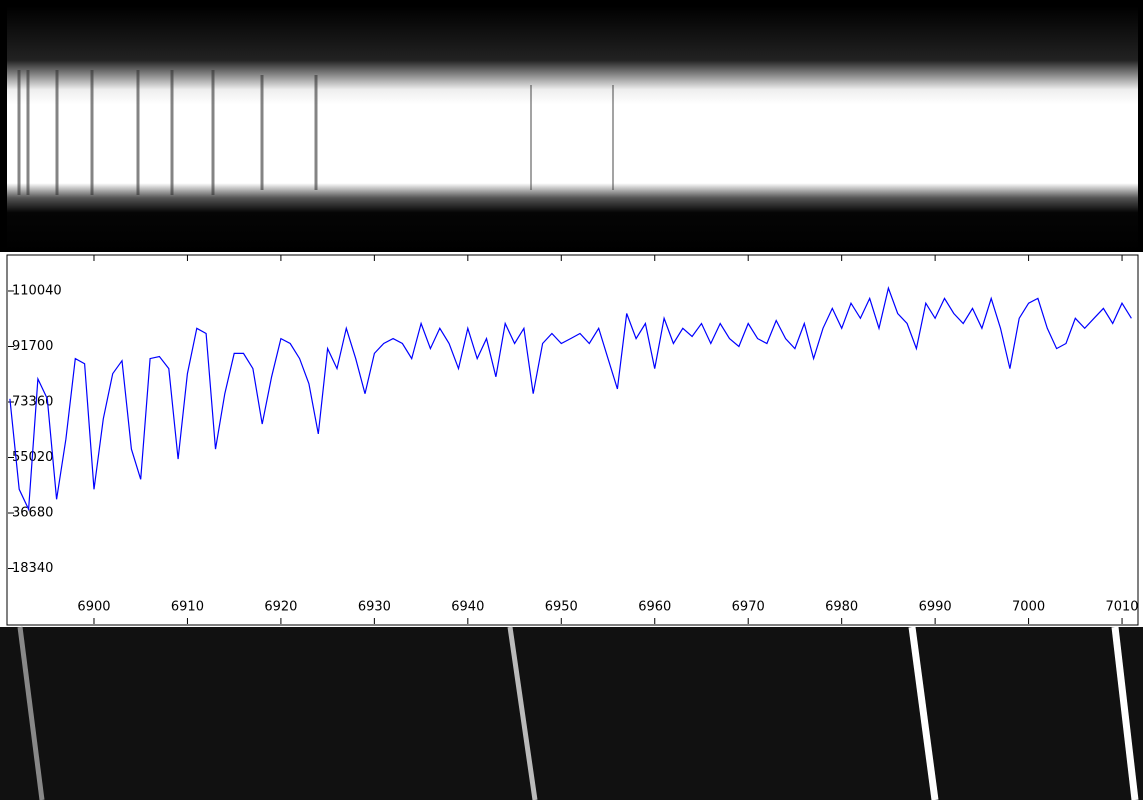 This screenshot has height=804, width=1143. What do you see at coordinates (37, 290) in the screenshot?
I see `y-tick-label: 110040` at bounding box center [37, 290].